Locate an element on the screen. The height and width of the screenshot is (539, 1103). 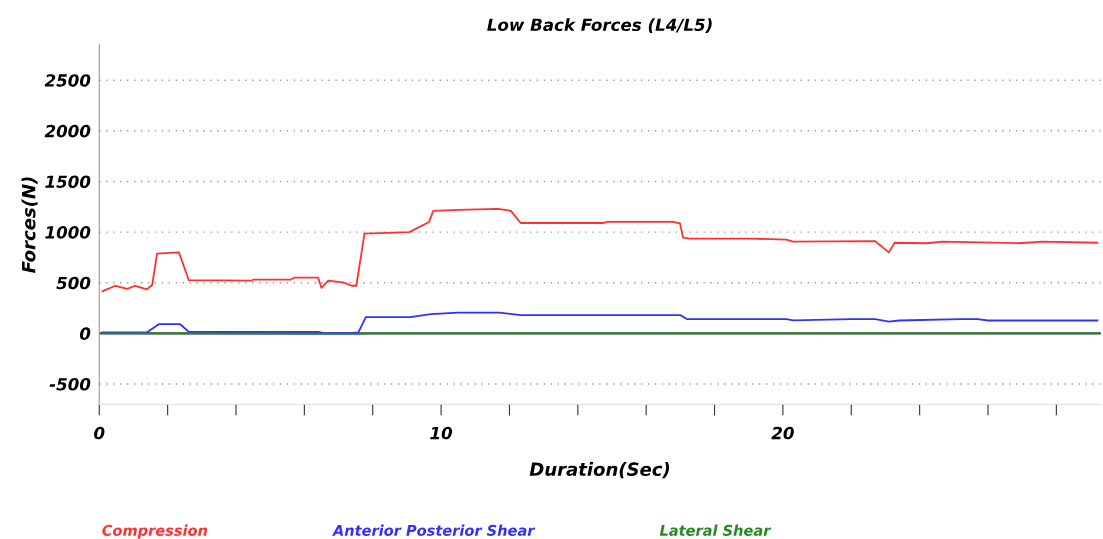
y-tick-label: 2500 is located at coordinates (67, 80).